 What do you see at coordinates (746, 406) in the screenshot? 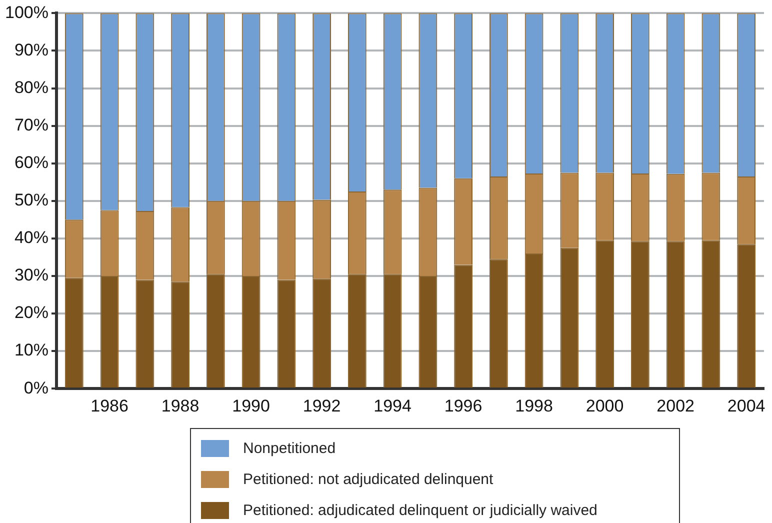
I see `x-tick-label: 2004` at bounding box center [746, 406].